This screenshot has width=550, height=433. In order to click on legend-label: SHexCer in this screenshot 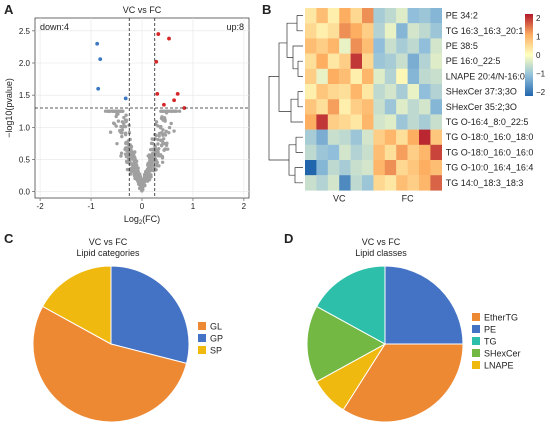, I will do `click(502, 354)`.